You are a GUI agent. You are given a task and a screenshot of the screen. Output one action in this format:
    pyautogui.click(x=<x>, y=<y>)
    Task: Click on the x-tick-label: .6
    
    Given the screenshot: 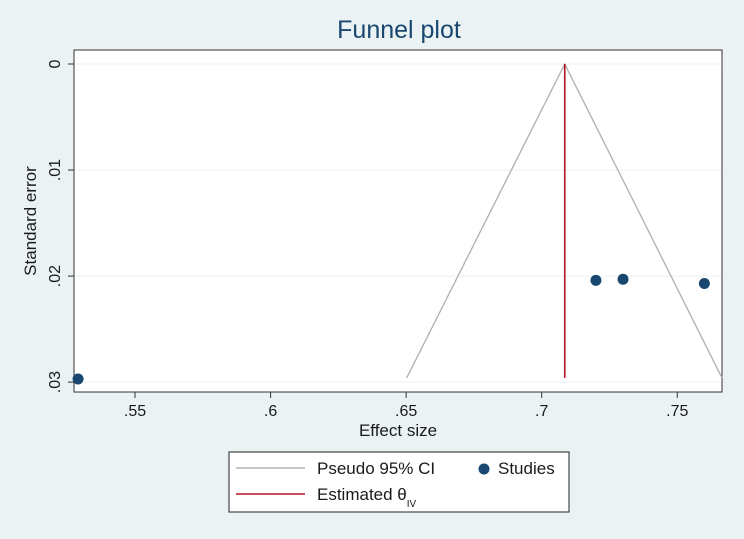 What is the action you would take?
    pyautogui.click(x=270, y=411)
    